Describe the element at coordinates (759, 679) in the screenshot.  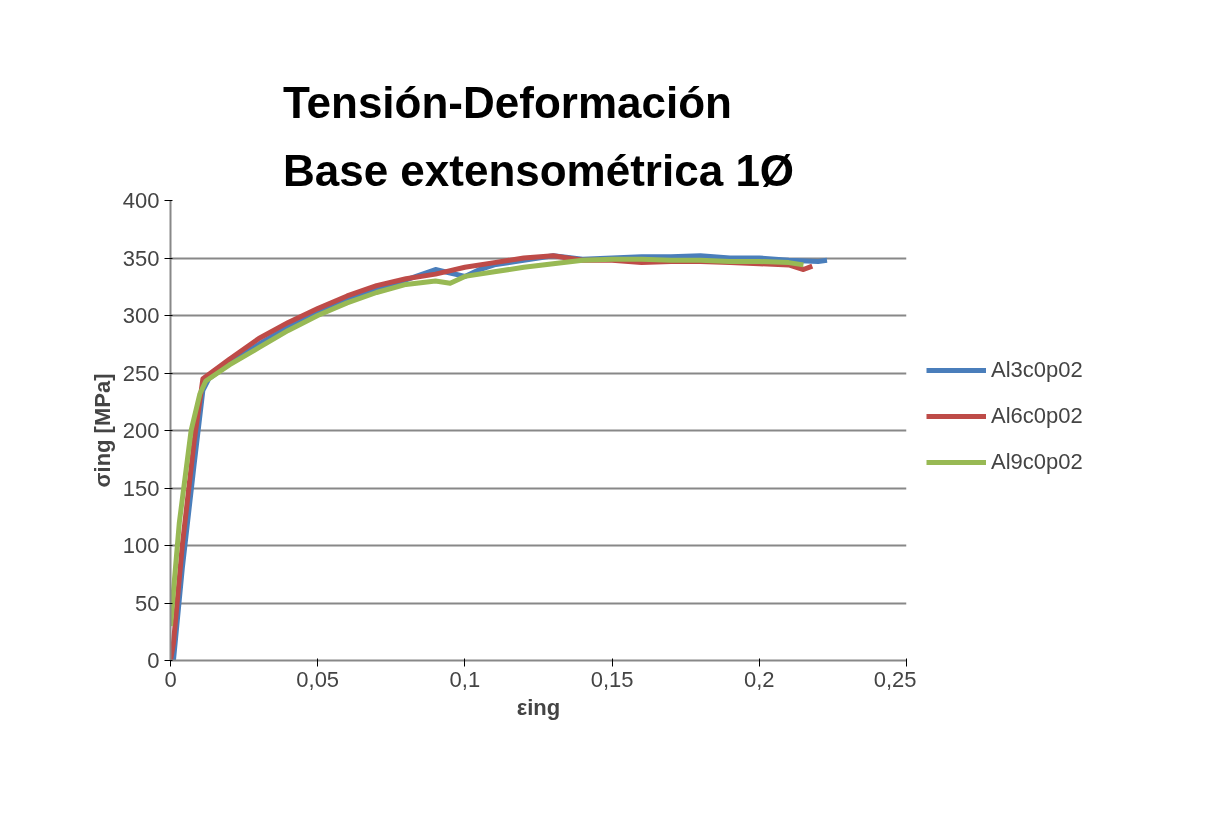
I see `x-tick-label: 0,2` at that location.